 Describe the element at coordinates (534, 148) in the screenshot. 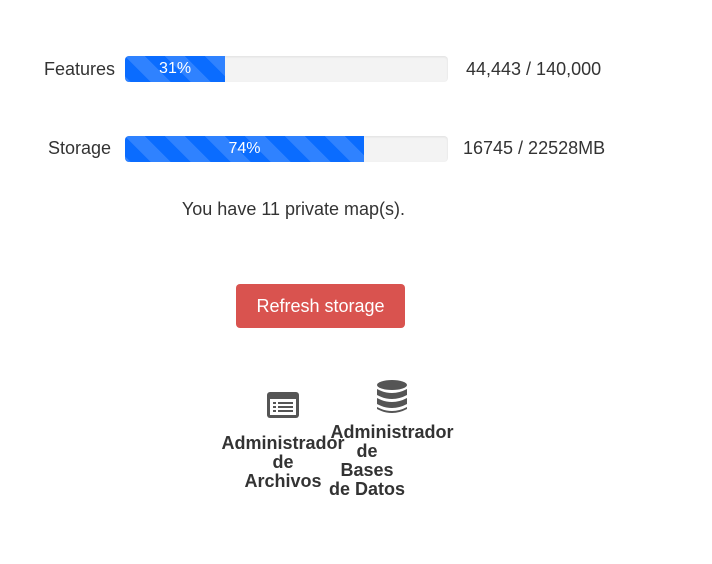

I see `storage-value: 16745 / 22528MB` at that location.